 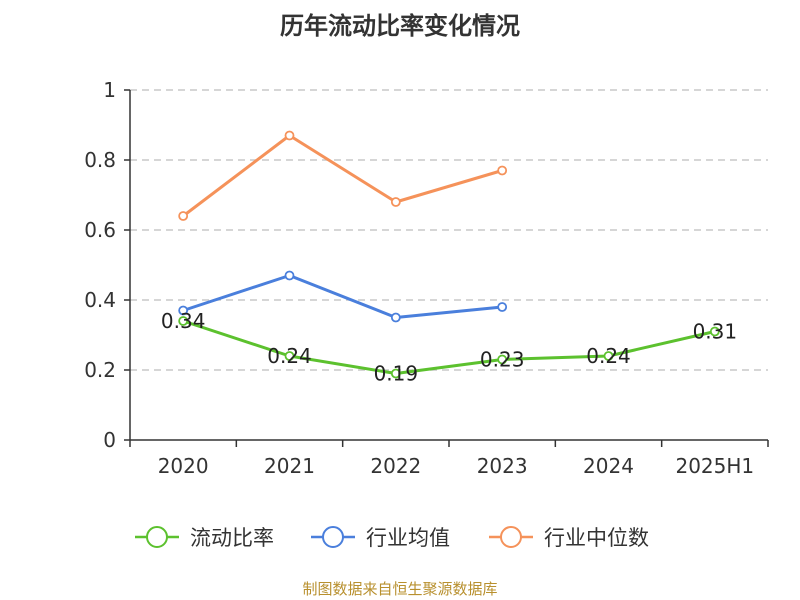 I want to click on y-tick-label: 0.4, so click(x=100, y=300).